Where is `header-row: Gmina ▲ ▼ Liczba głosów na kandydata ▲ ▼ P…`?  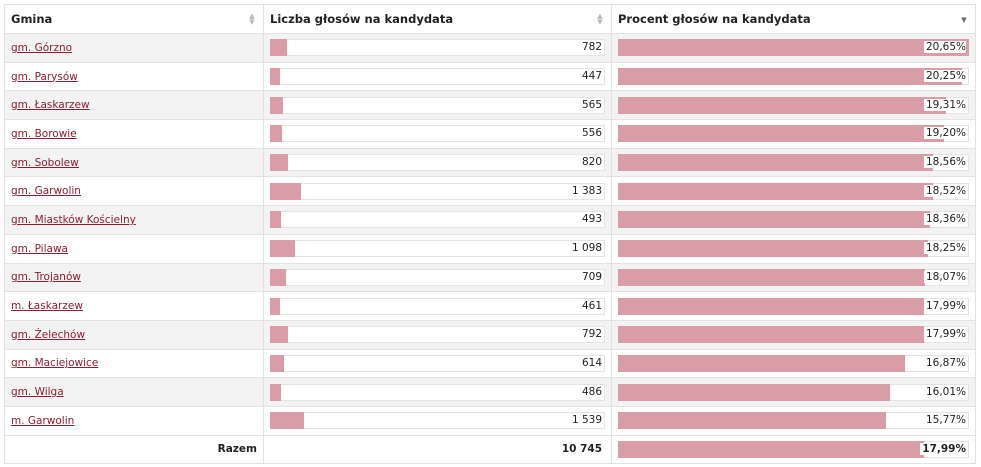
header-row: Gmina ▲ ▼ Liczba głosów na kandydata ▲ ▼ P… is located at coordinates (490, 19).